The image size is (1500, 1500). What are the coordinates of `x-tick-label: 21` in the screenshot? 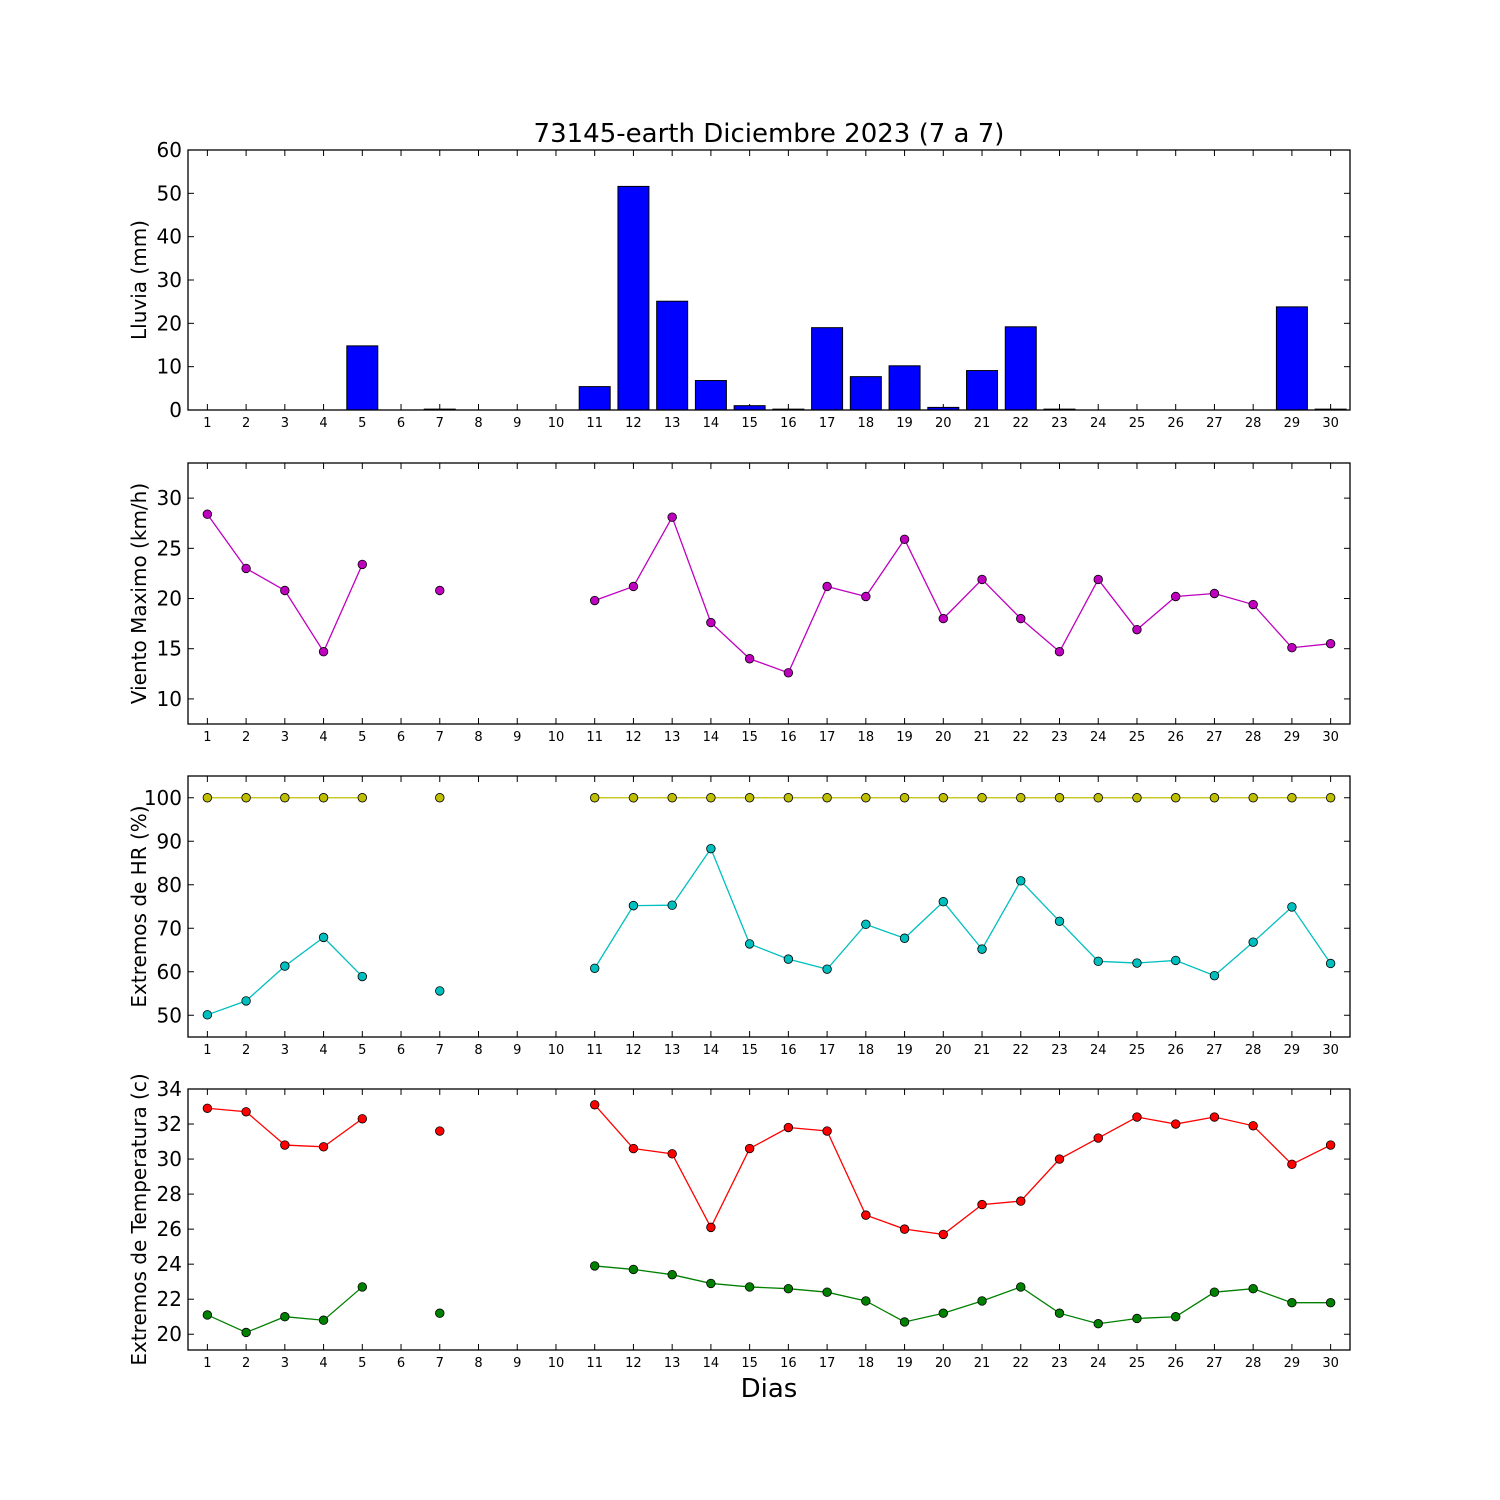 It's located at (982, 737).